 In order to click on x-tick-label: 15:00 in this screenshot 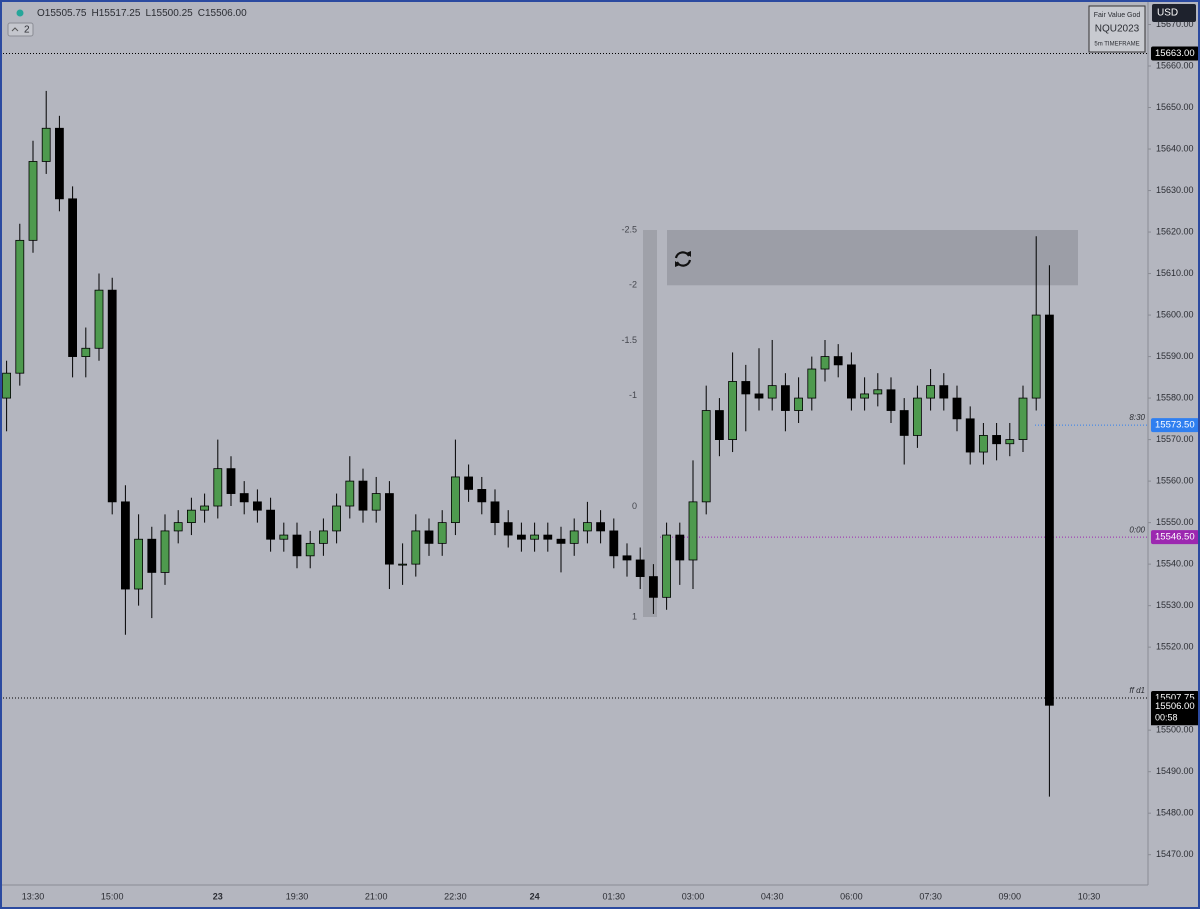, I will do `click(112, 896)`.